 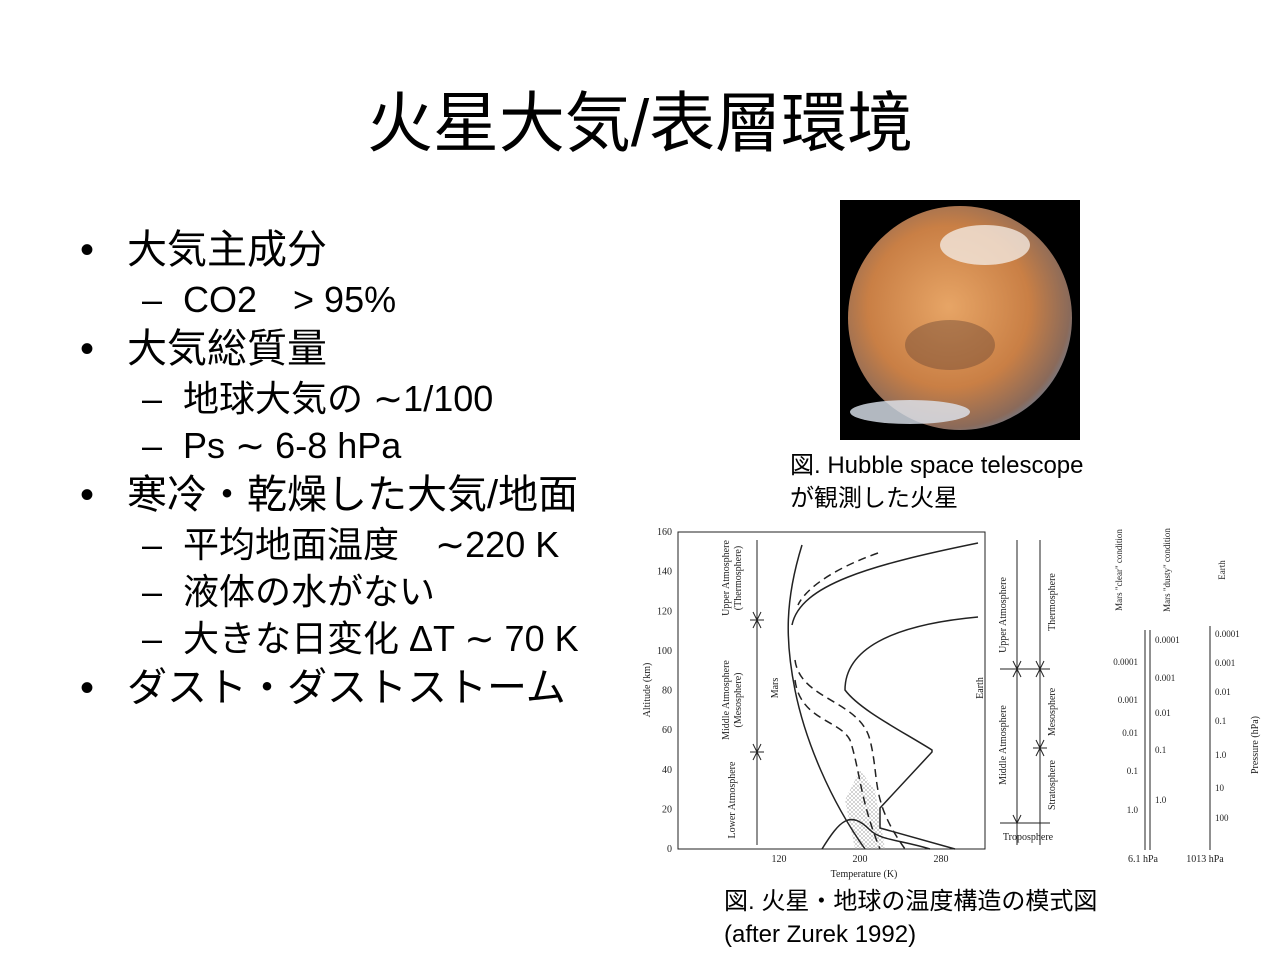 What do you see at coordinates (667, 770) in the screenshot?
I see `y-tick-label: 40` at bounding box center [667, 770].